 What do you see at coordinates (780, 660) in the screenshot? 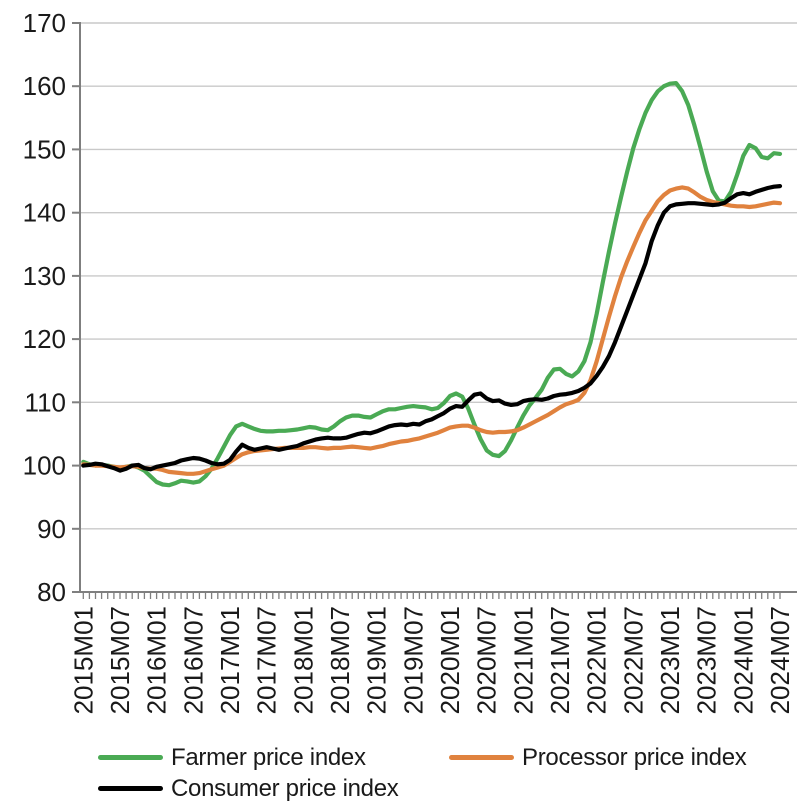
I see `svg-text: 2024M07` at bounding box center [780, 660].